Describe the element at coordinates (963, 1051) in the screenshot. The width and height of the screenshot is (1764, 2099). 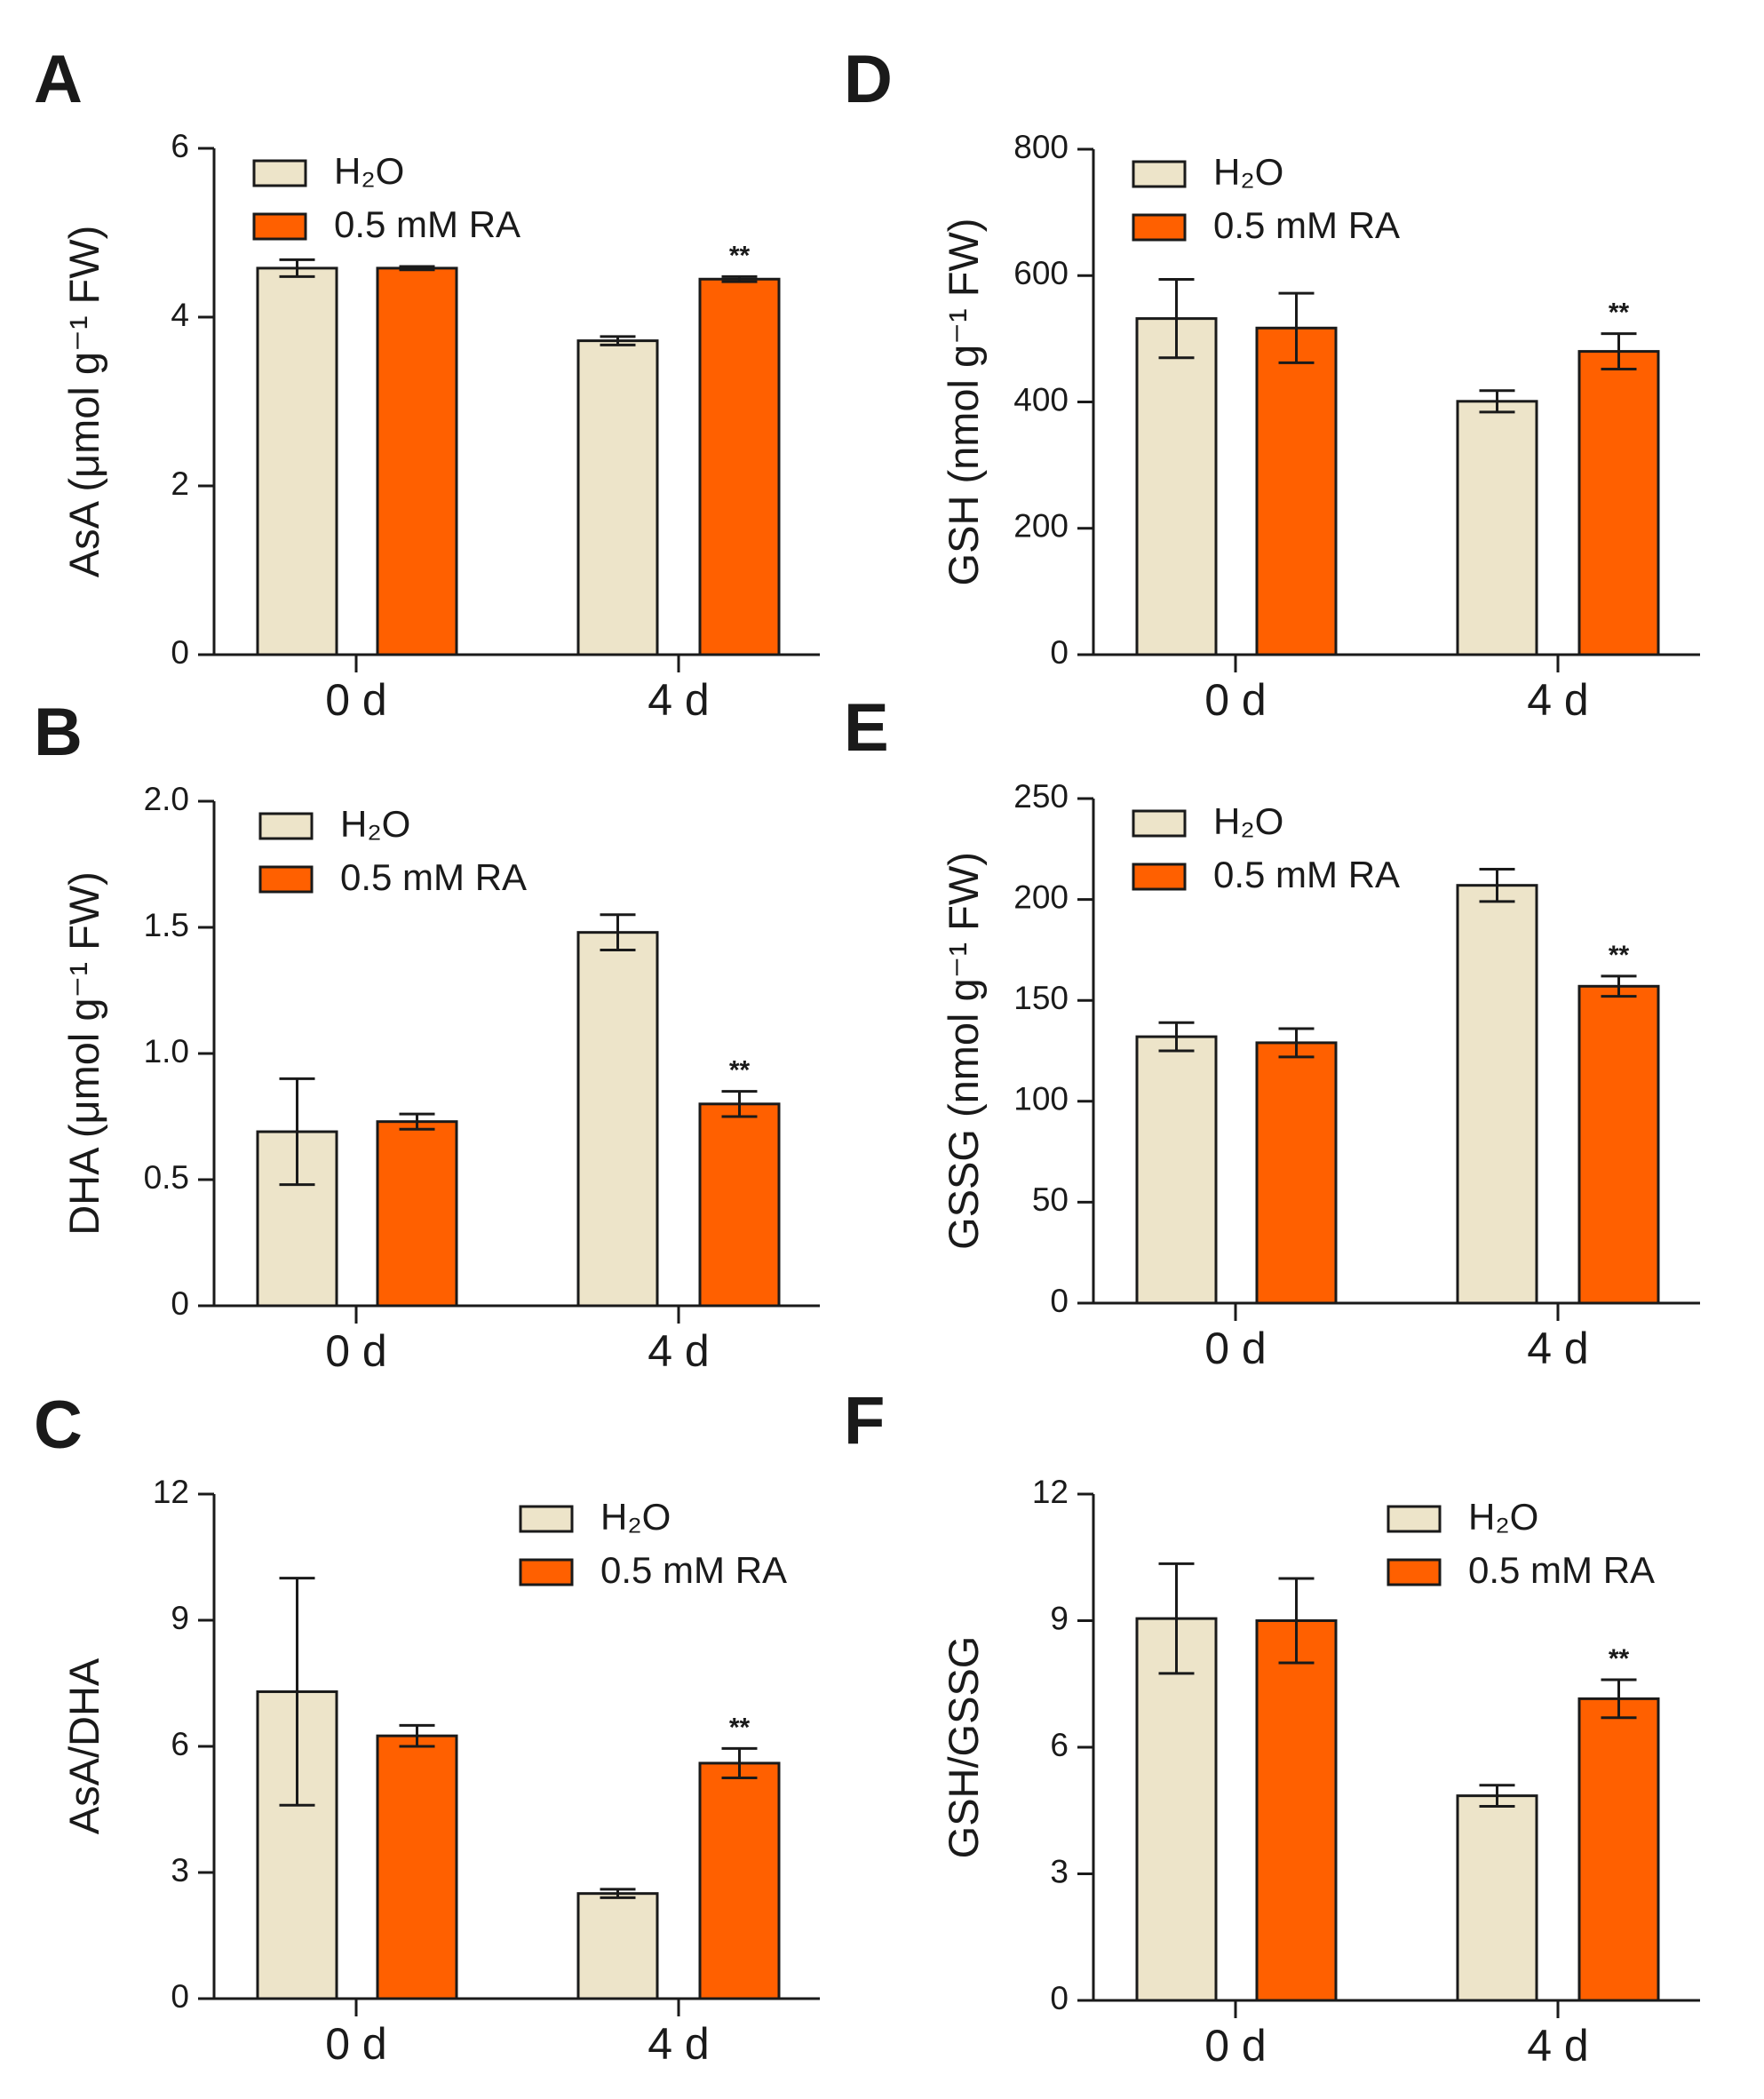
I see `y-axis-label: GSSG (nmol g⁻¹ FW)` at that location.